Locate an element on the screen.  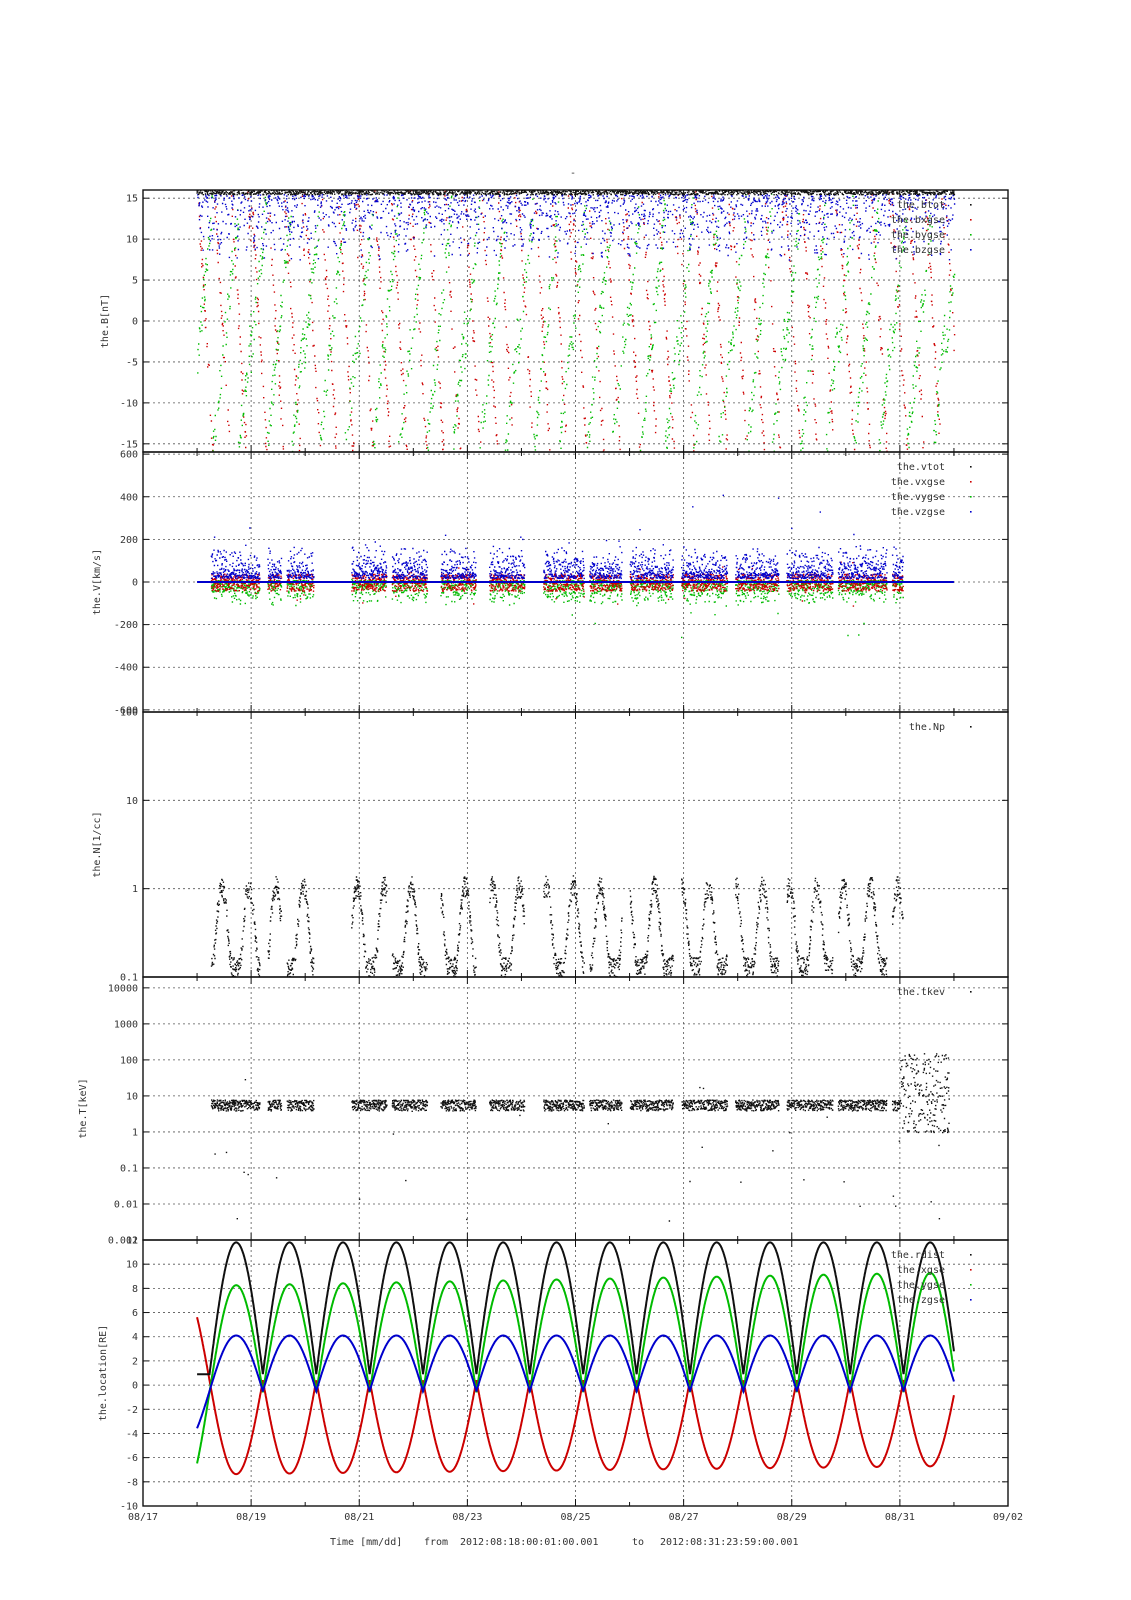
series-marks-the.bygse is located at coordinates (576, 321).